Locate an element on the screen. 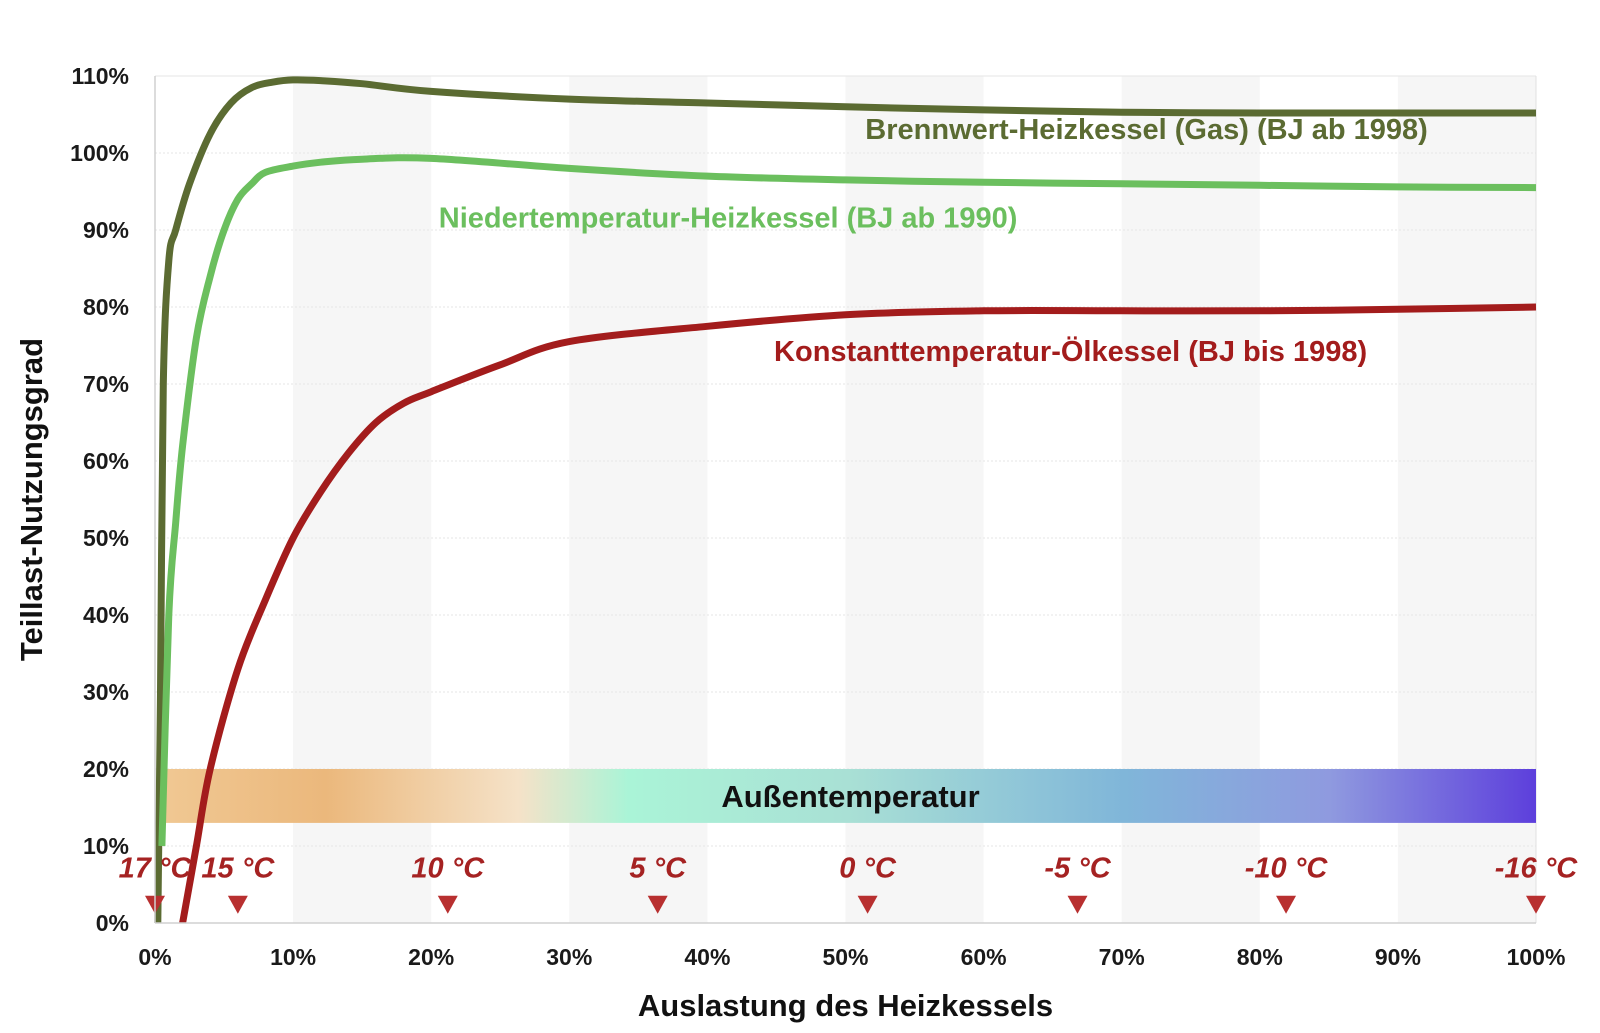  x-axis-title: Auslastung des Heizkessels is located at coordinates (845, 1005).